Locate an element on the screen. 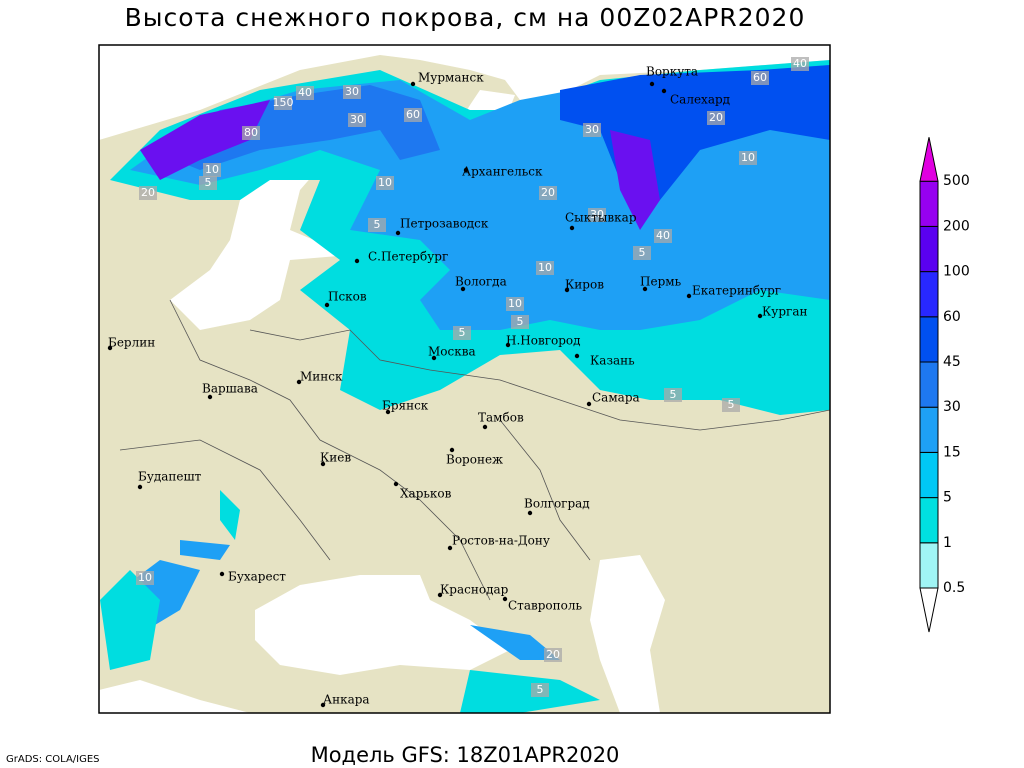 The width and height of the screenshot is (1024, 768). city-label: Вологда is located at coordinates (481, 282).